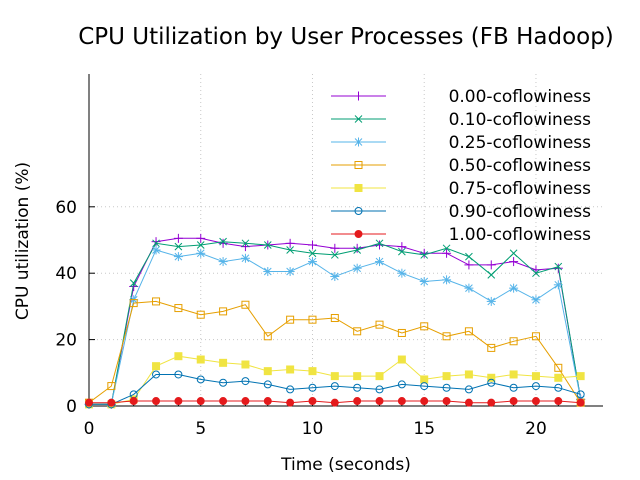 The image size is (640, 480). I want to click on series-1.00-coflowiness, so click(335, 402).